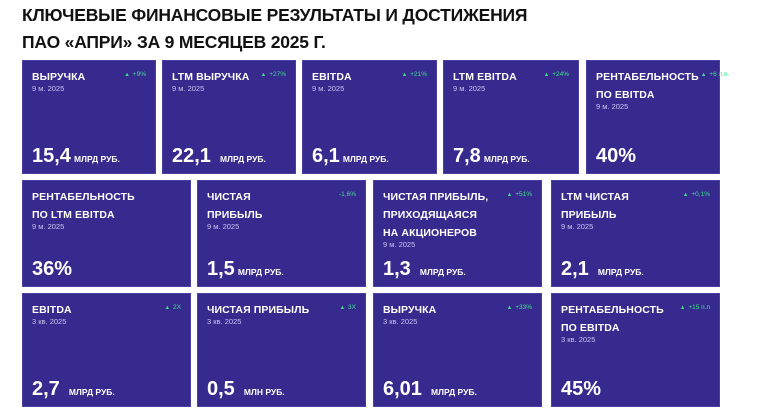  Describe the element at coordinates (602, 269) in the screenshot. I see `metric-value: 2,1 МЛРД РУБ.` at that location.